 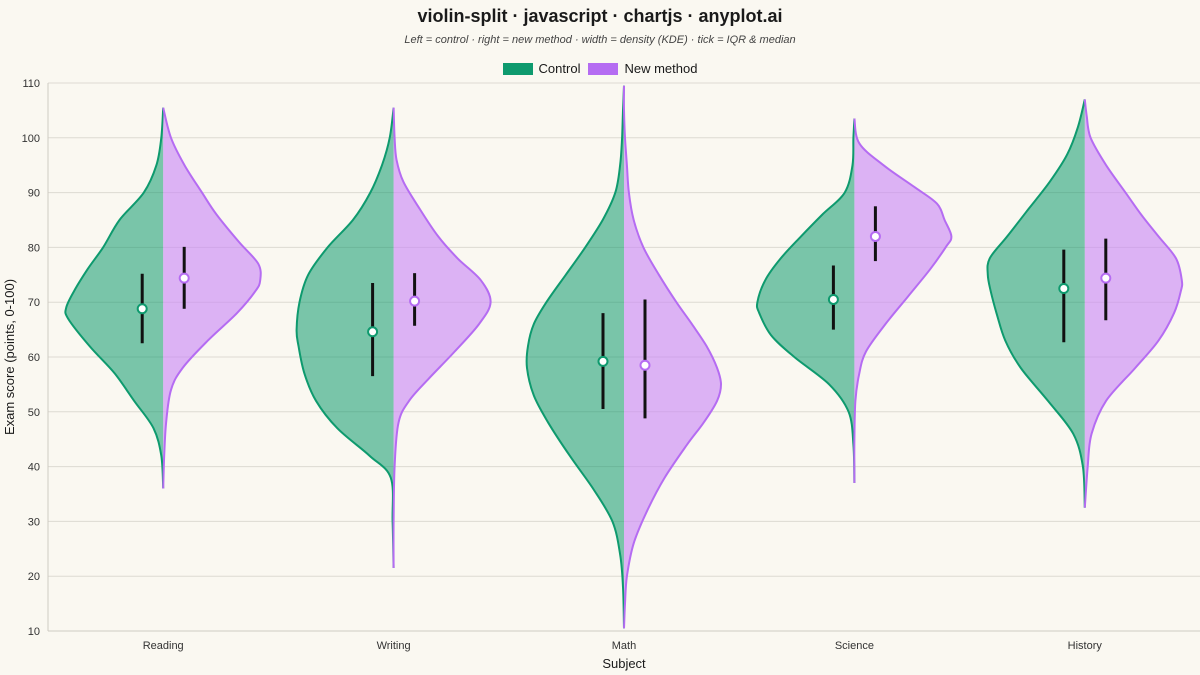 What do you see at coordinates (1085, 646) in the screenshot?
I see `x-tick-label: History` at bounding box center [1085, 646].